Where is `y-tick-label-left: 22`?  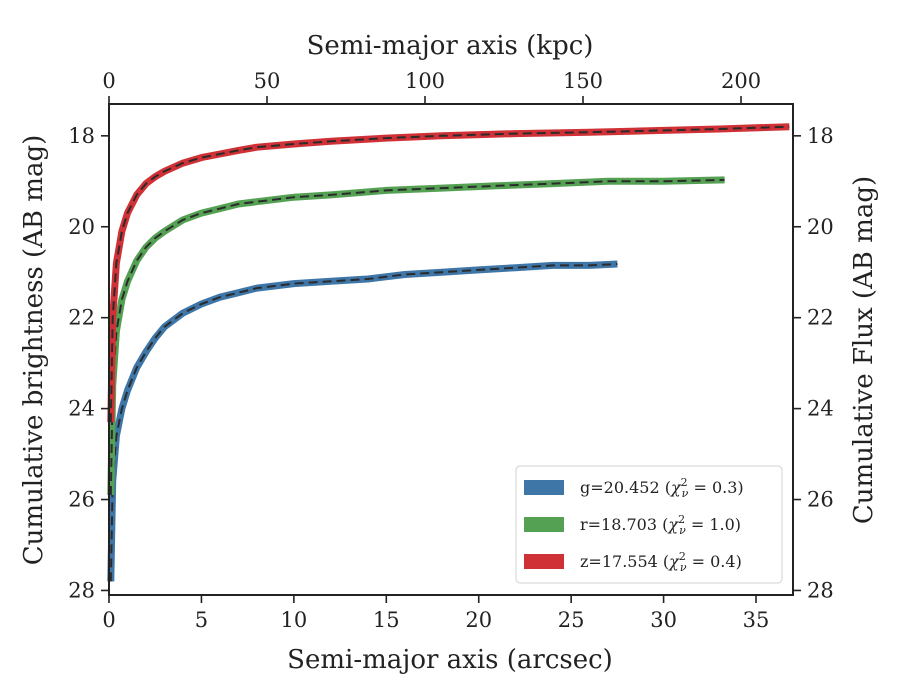 y-tick-label-left: 22 is located at coordinates (81, 318).